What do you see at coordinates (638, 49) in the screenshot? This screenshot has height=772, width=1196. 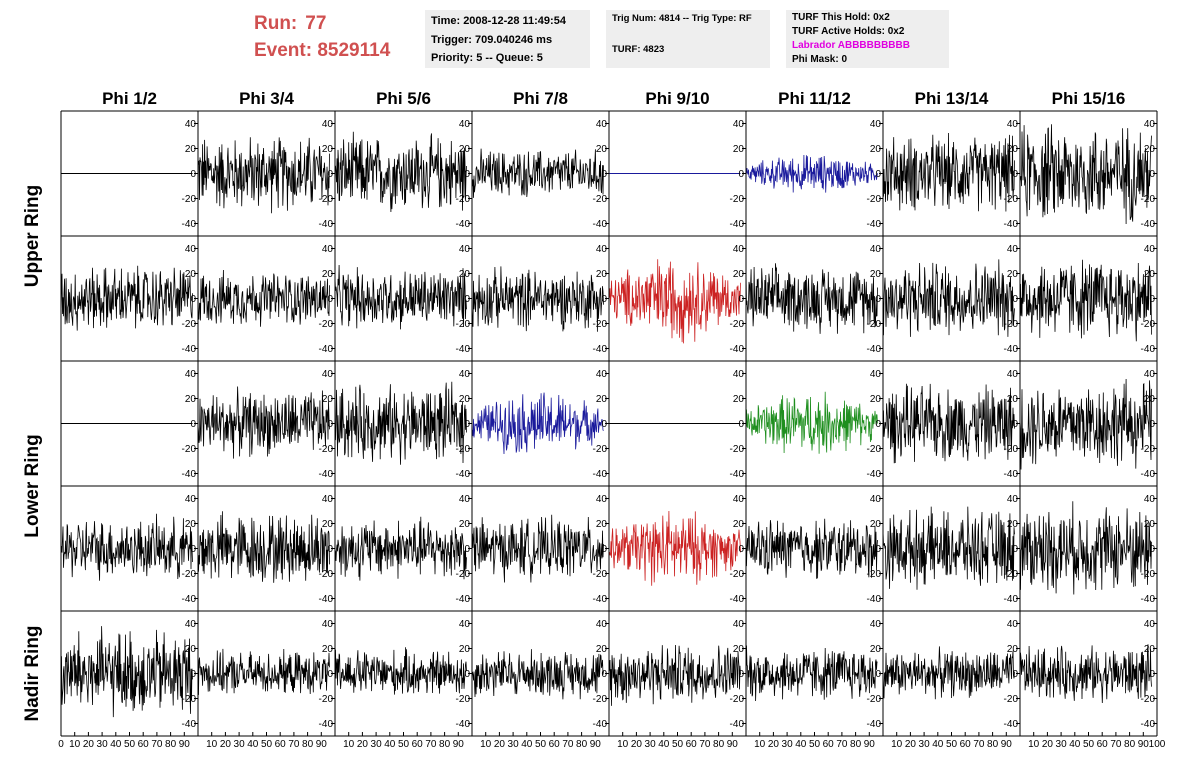 I see `turf-text: TURF: 4823` at bounding box center [638, 49].